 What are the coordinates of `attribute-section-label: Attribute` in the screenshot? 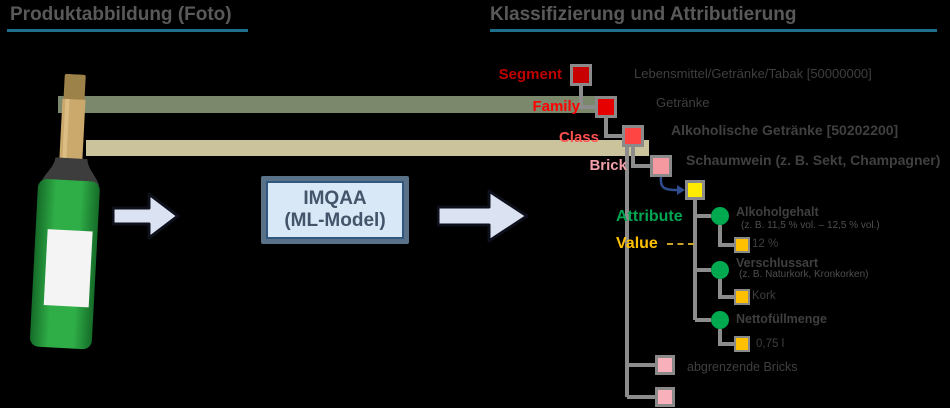 It's located at (649, 216).